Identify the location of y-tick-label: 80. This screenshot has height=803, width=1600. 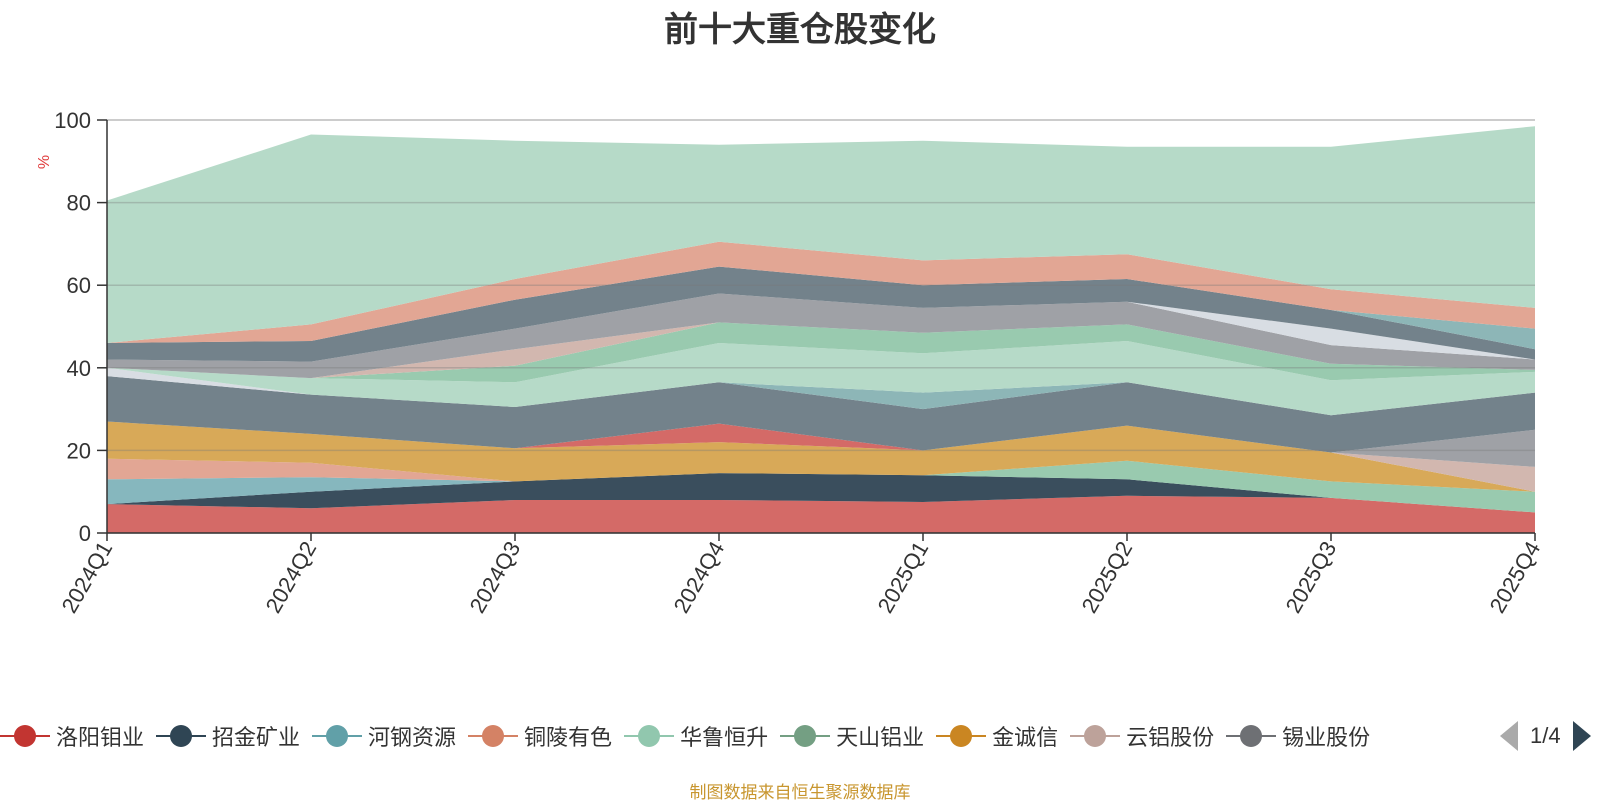
(79, 203).